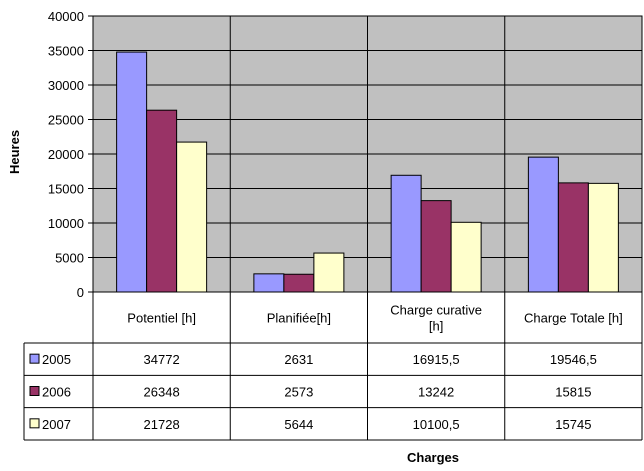 This screenshot has height=471, width=644. Describe the element at coordinates (161, 318) in the screenshot. I see `category-label: Potentiel [h]` at that location.